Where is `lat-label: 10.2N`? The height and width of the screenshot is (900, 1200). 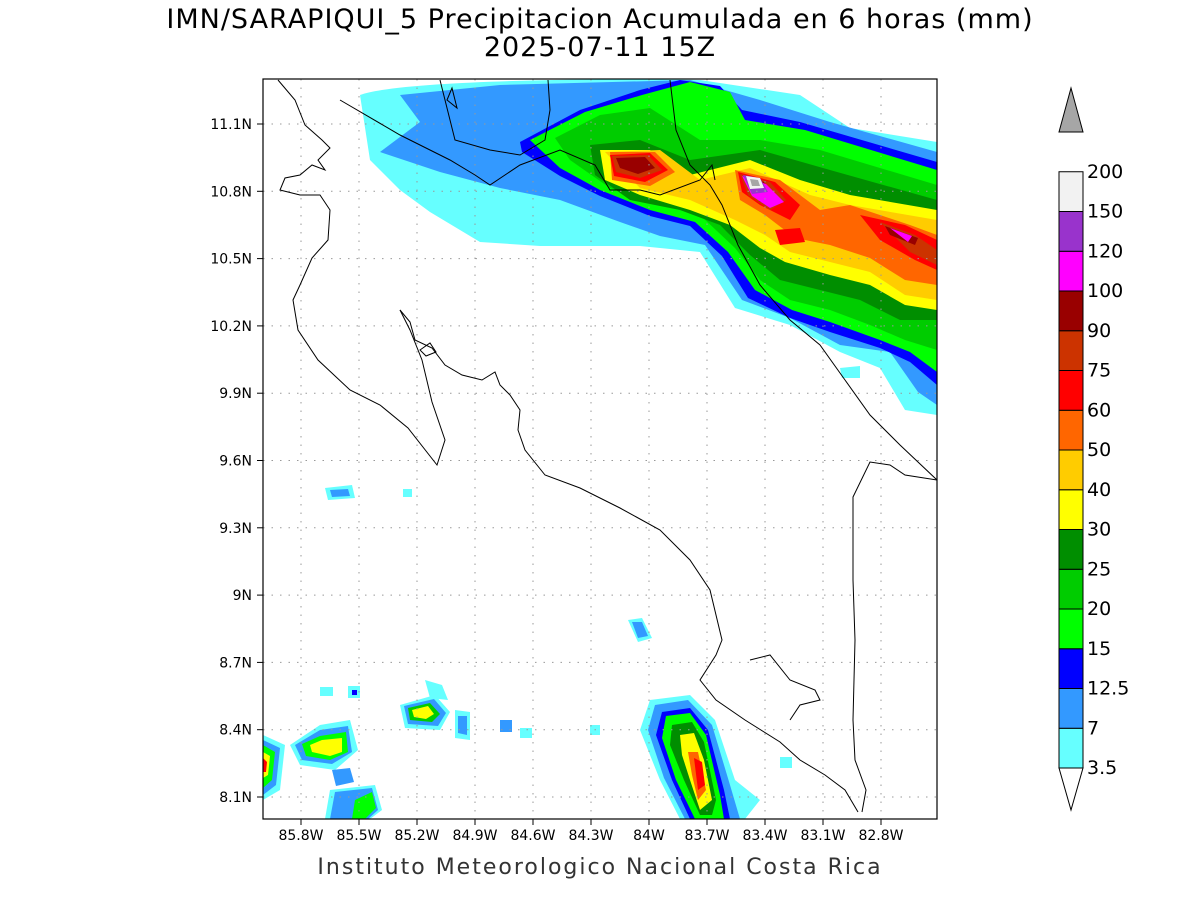 lat-label: 10.2N is located at coordinates (231, 327).